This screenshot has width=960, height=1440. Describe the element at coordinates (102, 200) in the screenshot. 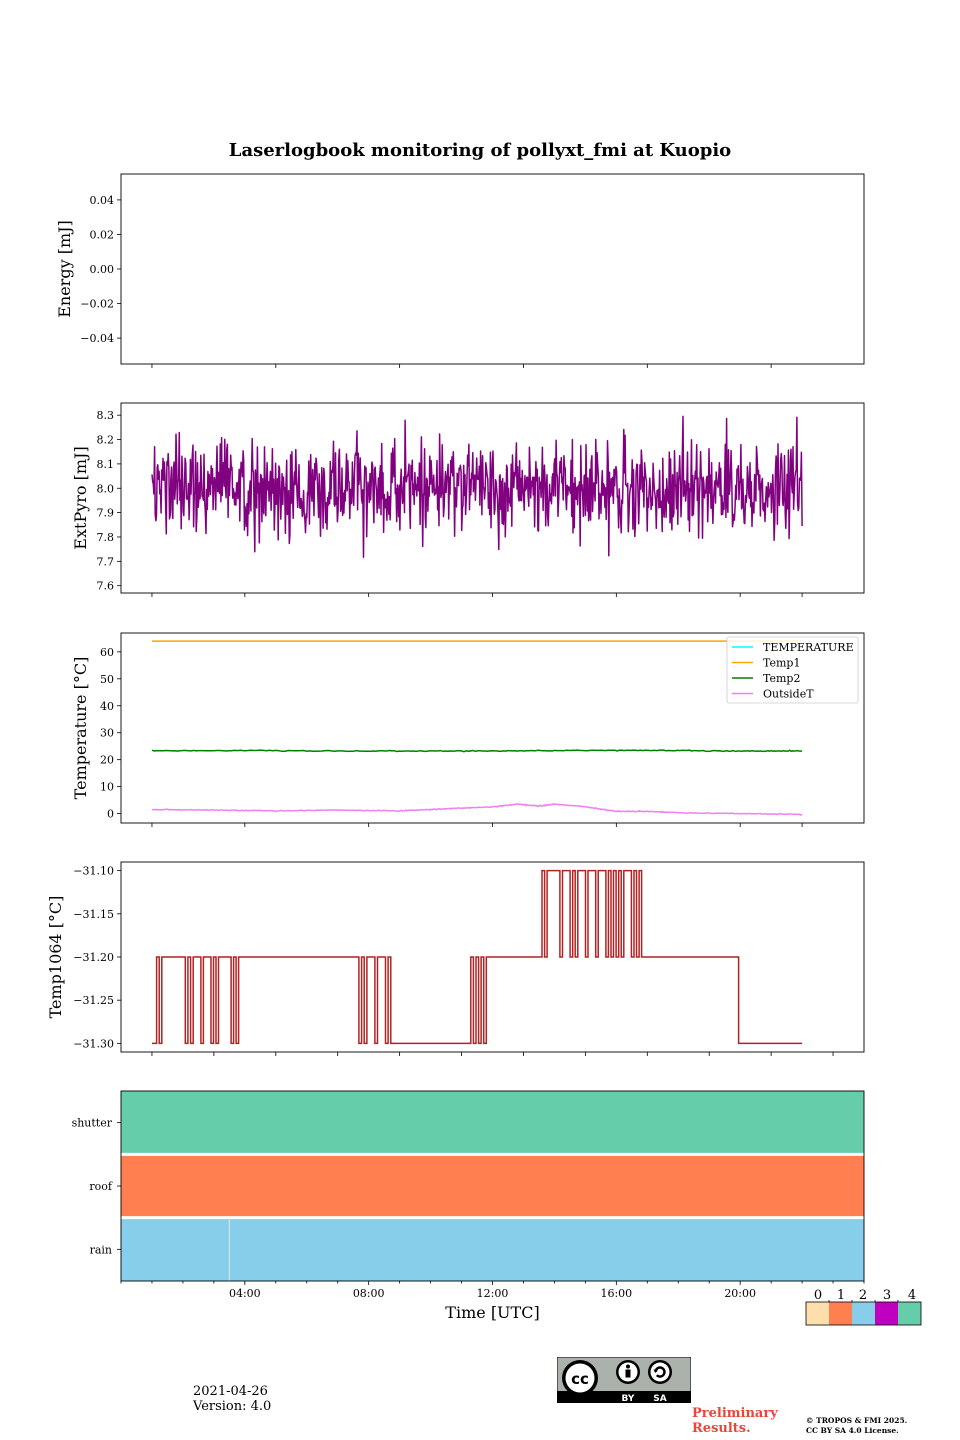

I see `energy-ytick-label: 0.04` at that location.